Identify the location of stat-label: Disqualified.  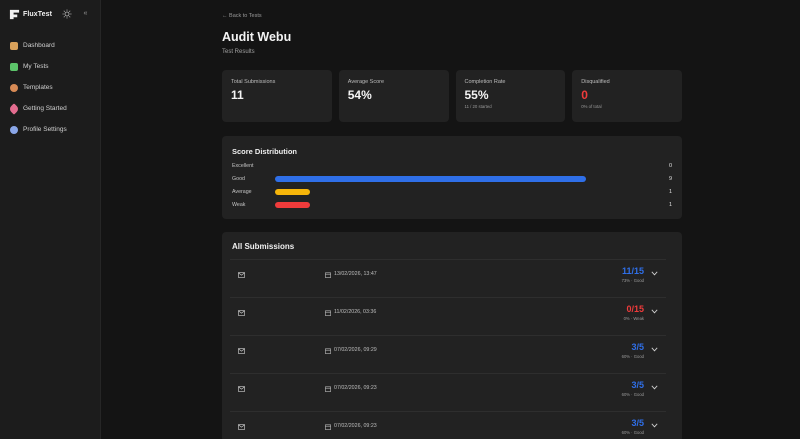
(595, 82).